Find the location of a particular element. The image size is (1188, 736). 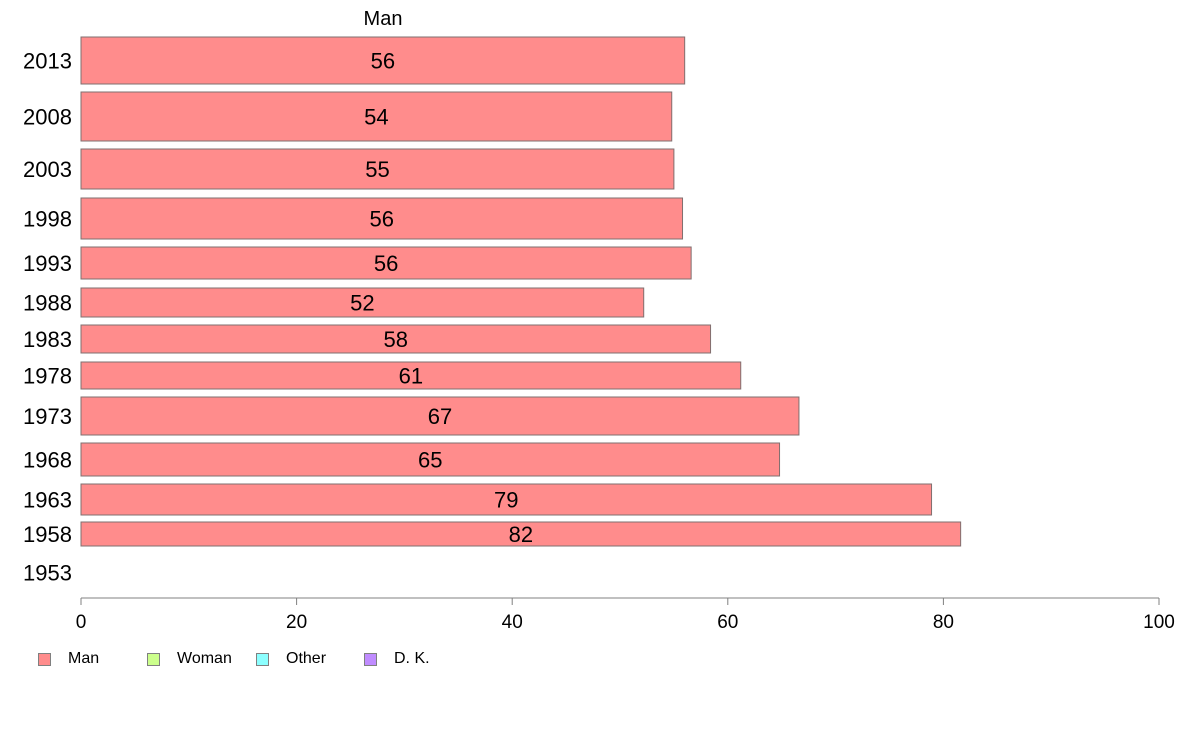

data-label: 82 is located at coordinates (521, 534).